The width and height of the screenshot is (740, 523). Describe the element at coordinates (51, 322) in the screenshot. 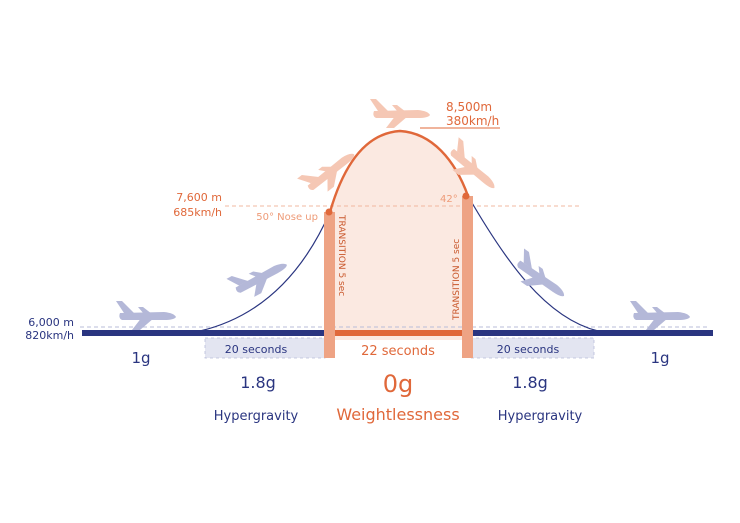

I see `cruise-altitude-label: 6,000 m` at that location.